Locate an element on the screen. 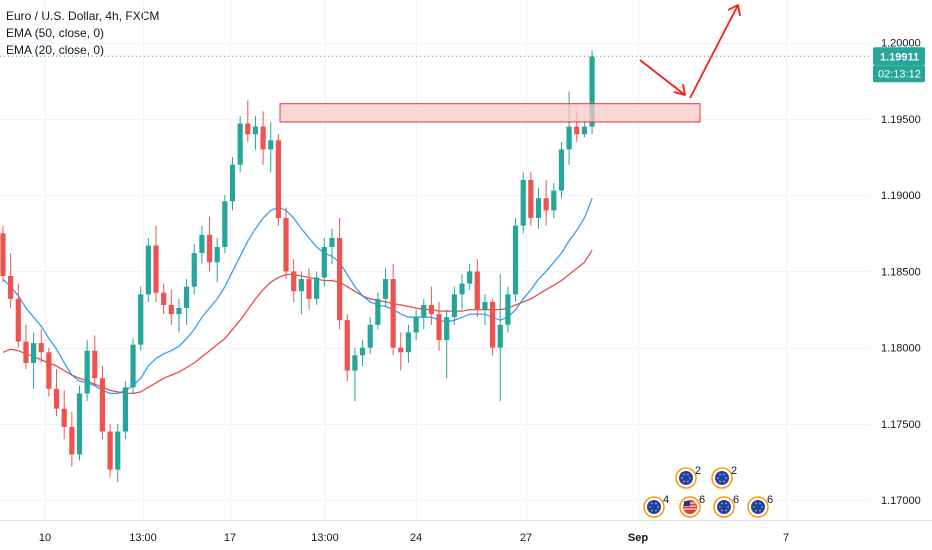 This screenshot has height=550, width=932. price-tick-label: 1.18000 is located at coordinates (901, 349).